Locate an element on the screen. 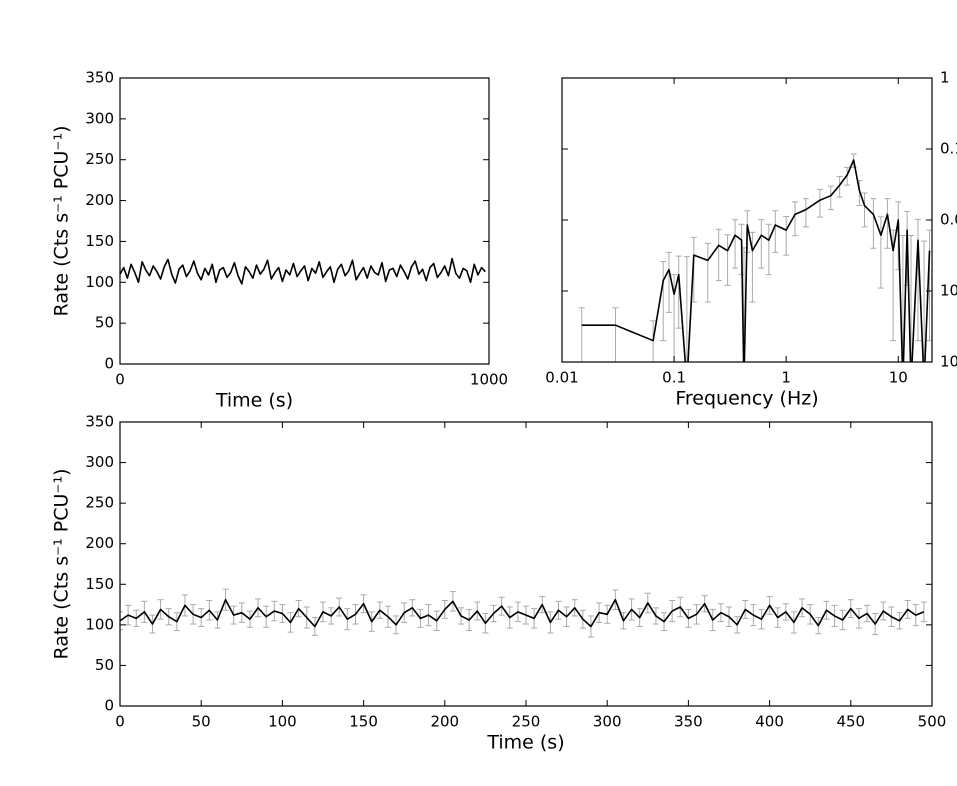 The image size is (957, 786). x-tick-label: 1 is located at coordinates (786, 378).